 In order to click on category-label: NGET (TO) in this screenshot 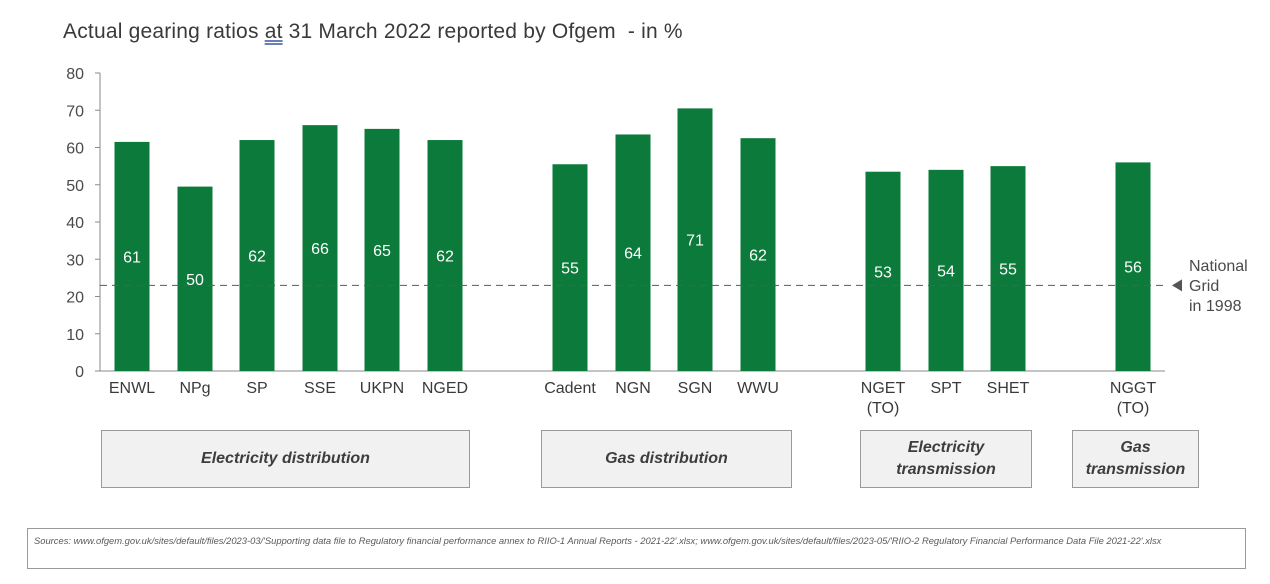, I will do `click(883, 398)`.